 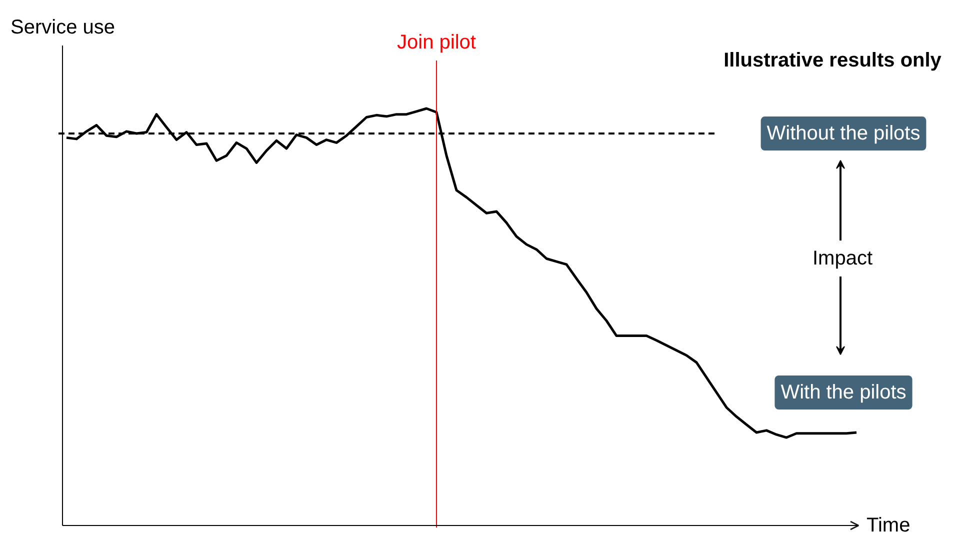 I want to click on x-axis-title: Time, so click(x=888, y=523).